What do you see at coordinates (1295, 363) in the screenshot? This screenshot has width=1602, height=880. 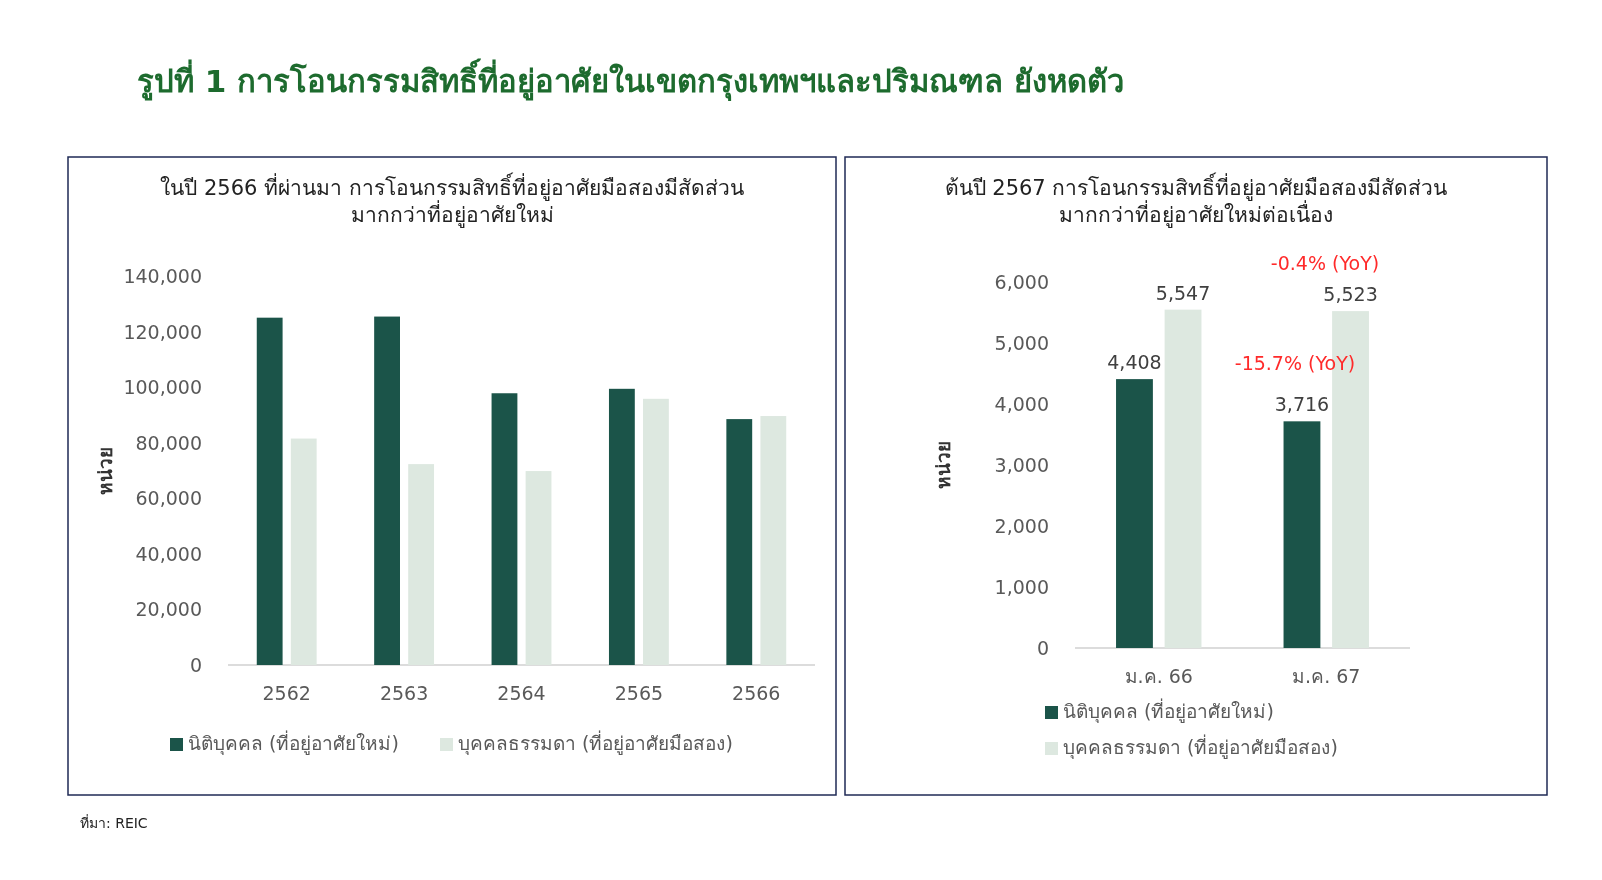 I see `annotation: -15.7% (YoY)` at bounding box center [1295, 363].